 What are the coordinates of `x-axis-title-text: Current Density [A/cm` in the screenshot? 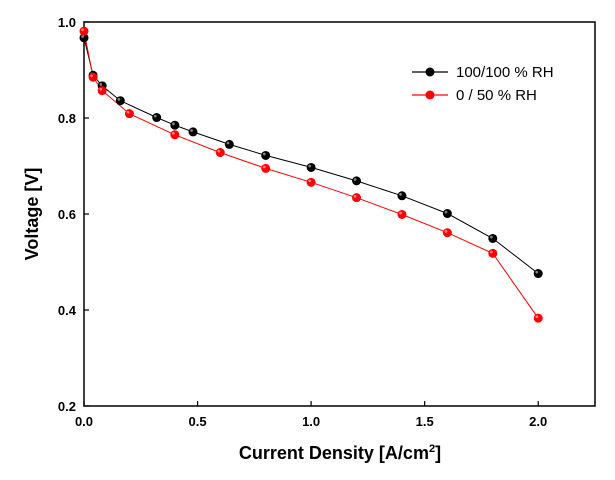 It's located at (334, 453).